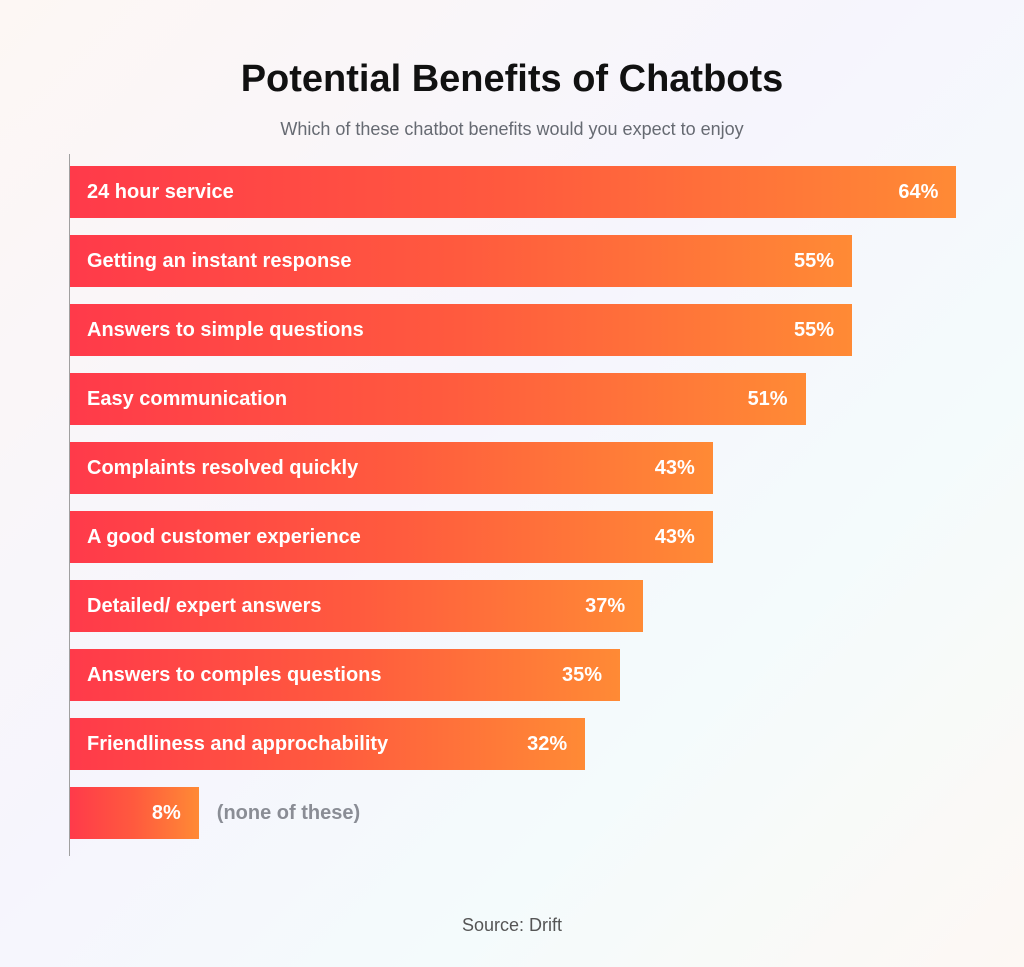 Image resolution: width=1024 pixels, height=967 pixels. I want to click on bar-category-label: Answers to simple questions, so click(225, 330).